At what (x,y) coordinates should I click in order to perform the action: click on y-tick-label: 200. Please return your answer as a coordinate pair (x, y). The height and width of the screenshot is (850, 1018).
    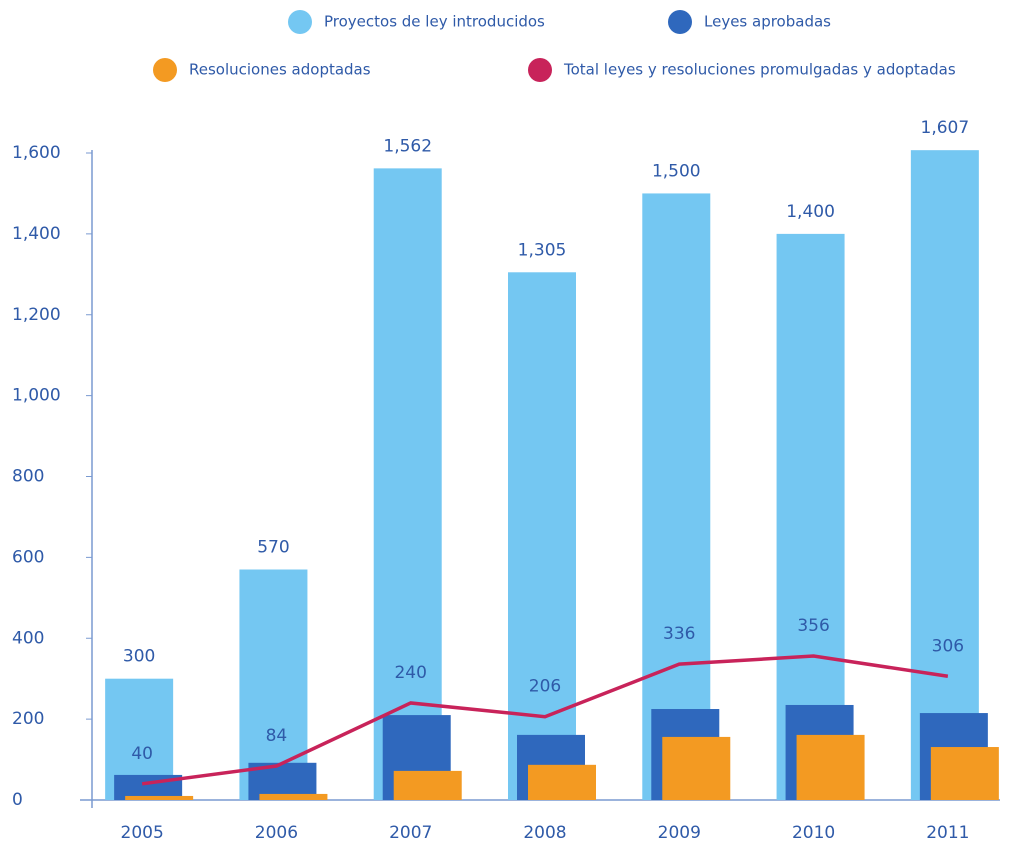
    Looking at the image, I should click on (28, 719).